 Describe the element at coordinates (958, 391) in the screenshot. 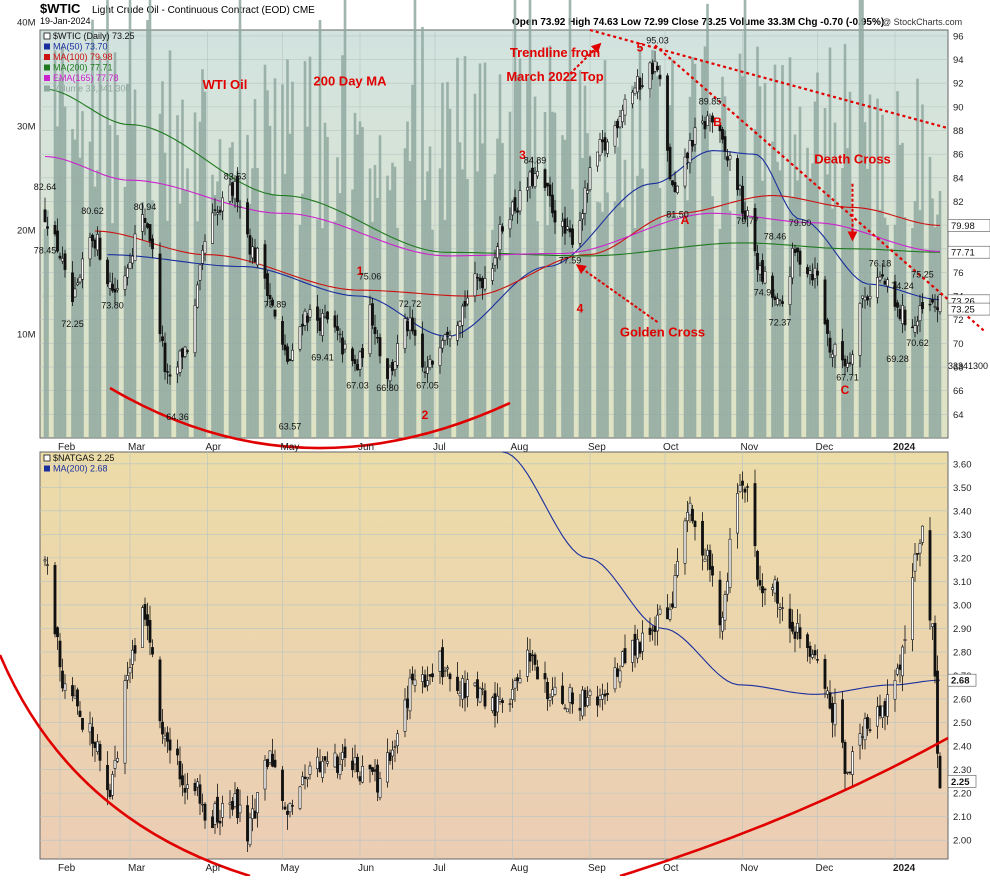

I see `oil-y-tick-label: 66` at that location.